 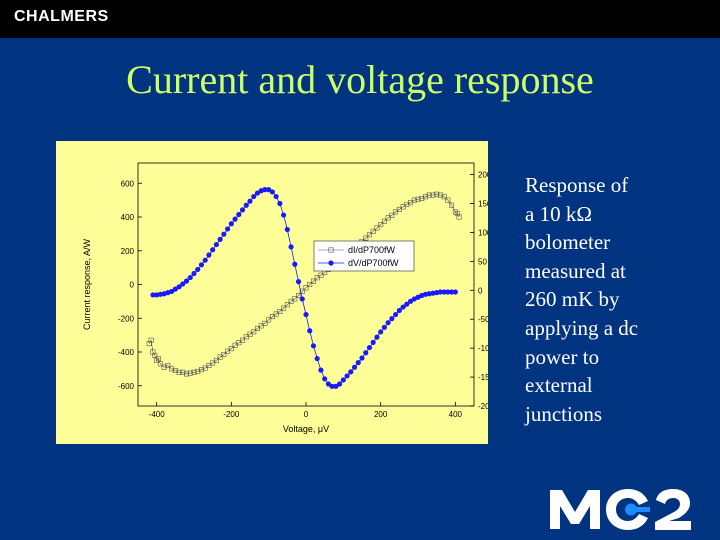 I want to click on mc2-logo-letter-c, so click(x=627, y=509).